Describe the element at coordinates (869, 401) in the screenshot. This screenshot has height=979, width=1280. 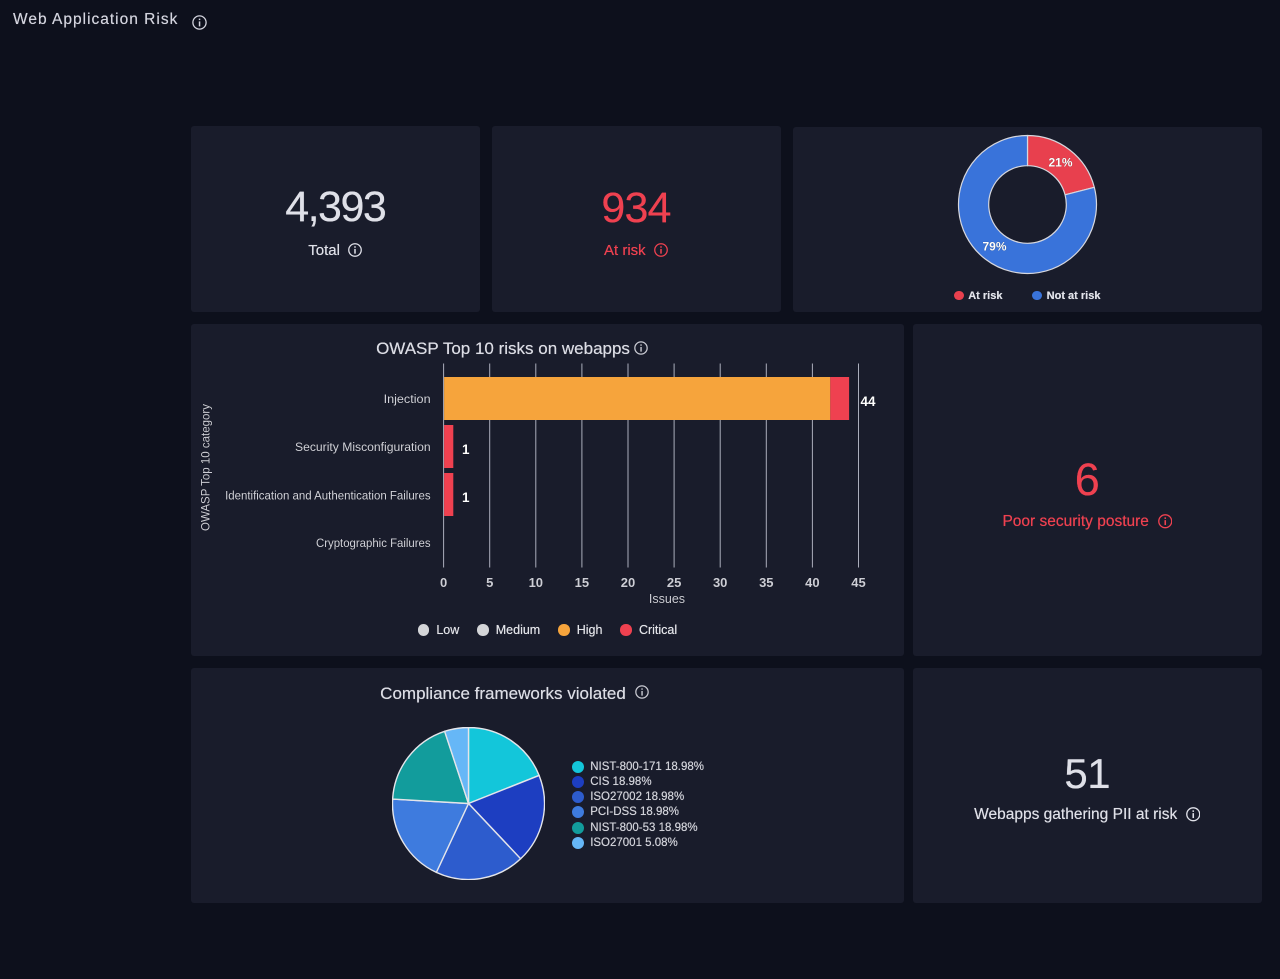
I see `svg-text: 44` at that location.